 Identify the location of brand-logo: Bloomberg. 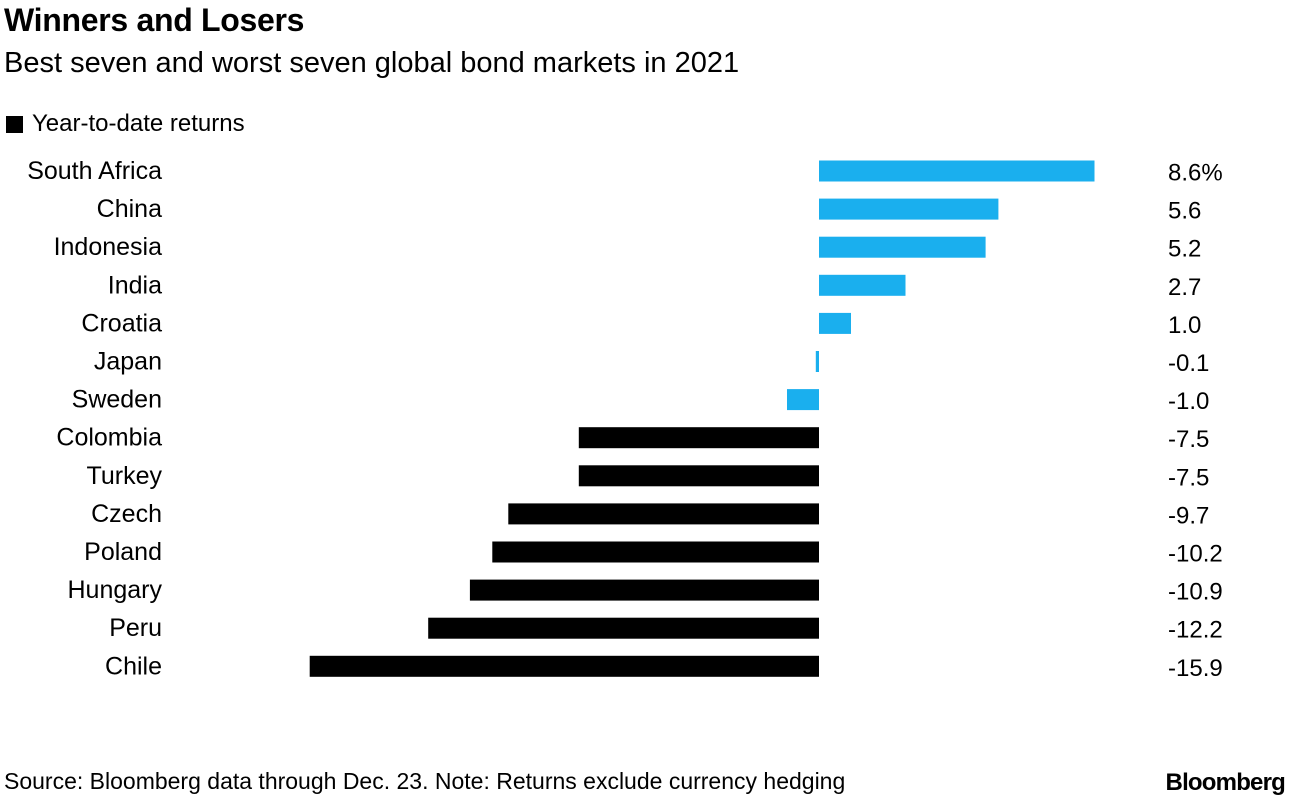
(1225, 782).